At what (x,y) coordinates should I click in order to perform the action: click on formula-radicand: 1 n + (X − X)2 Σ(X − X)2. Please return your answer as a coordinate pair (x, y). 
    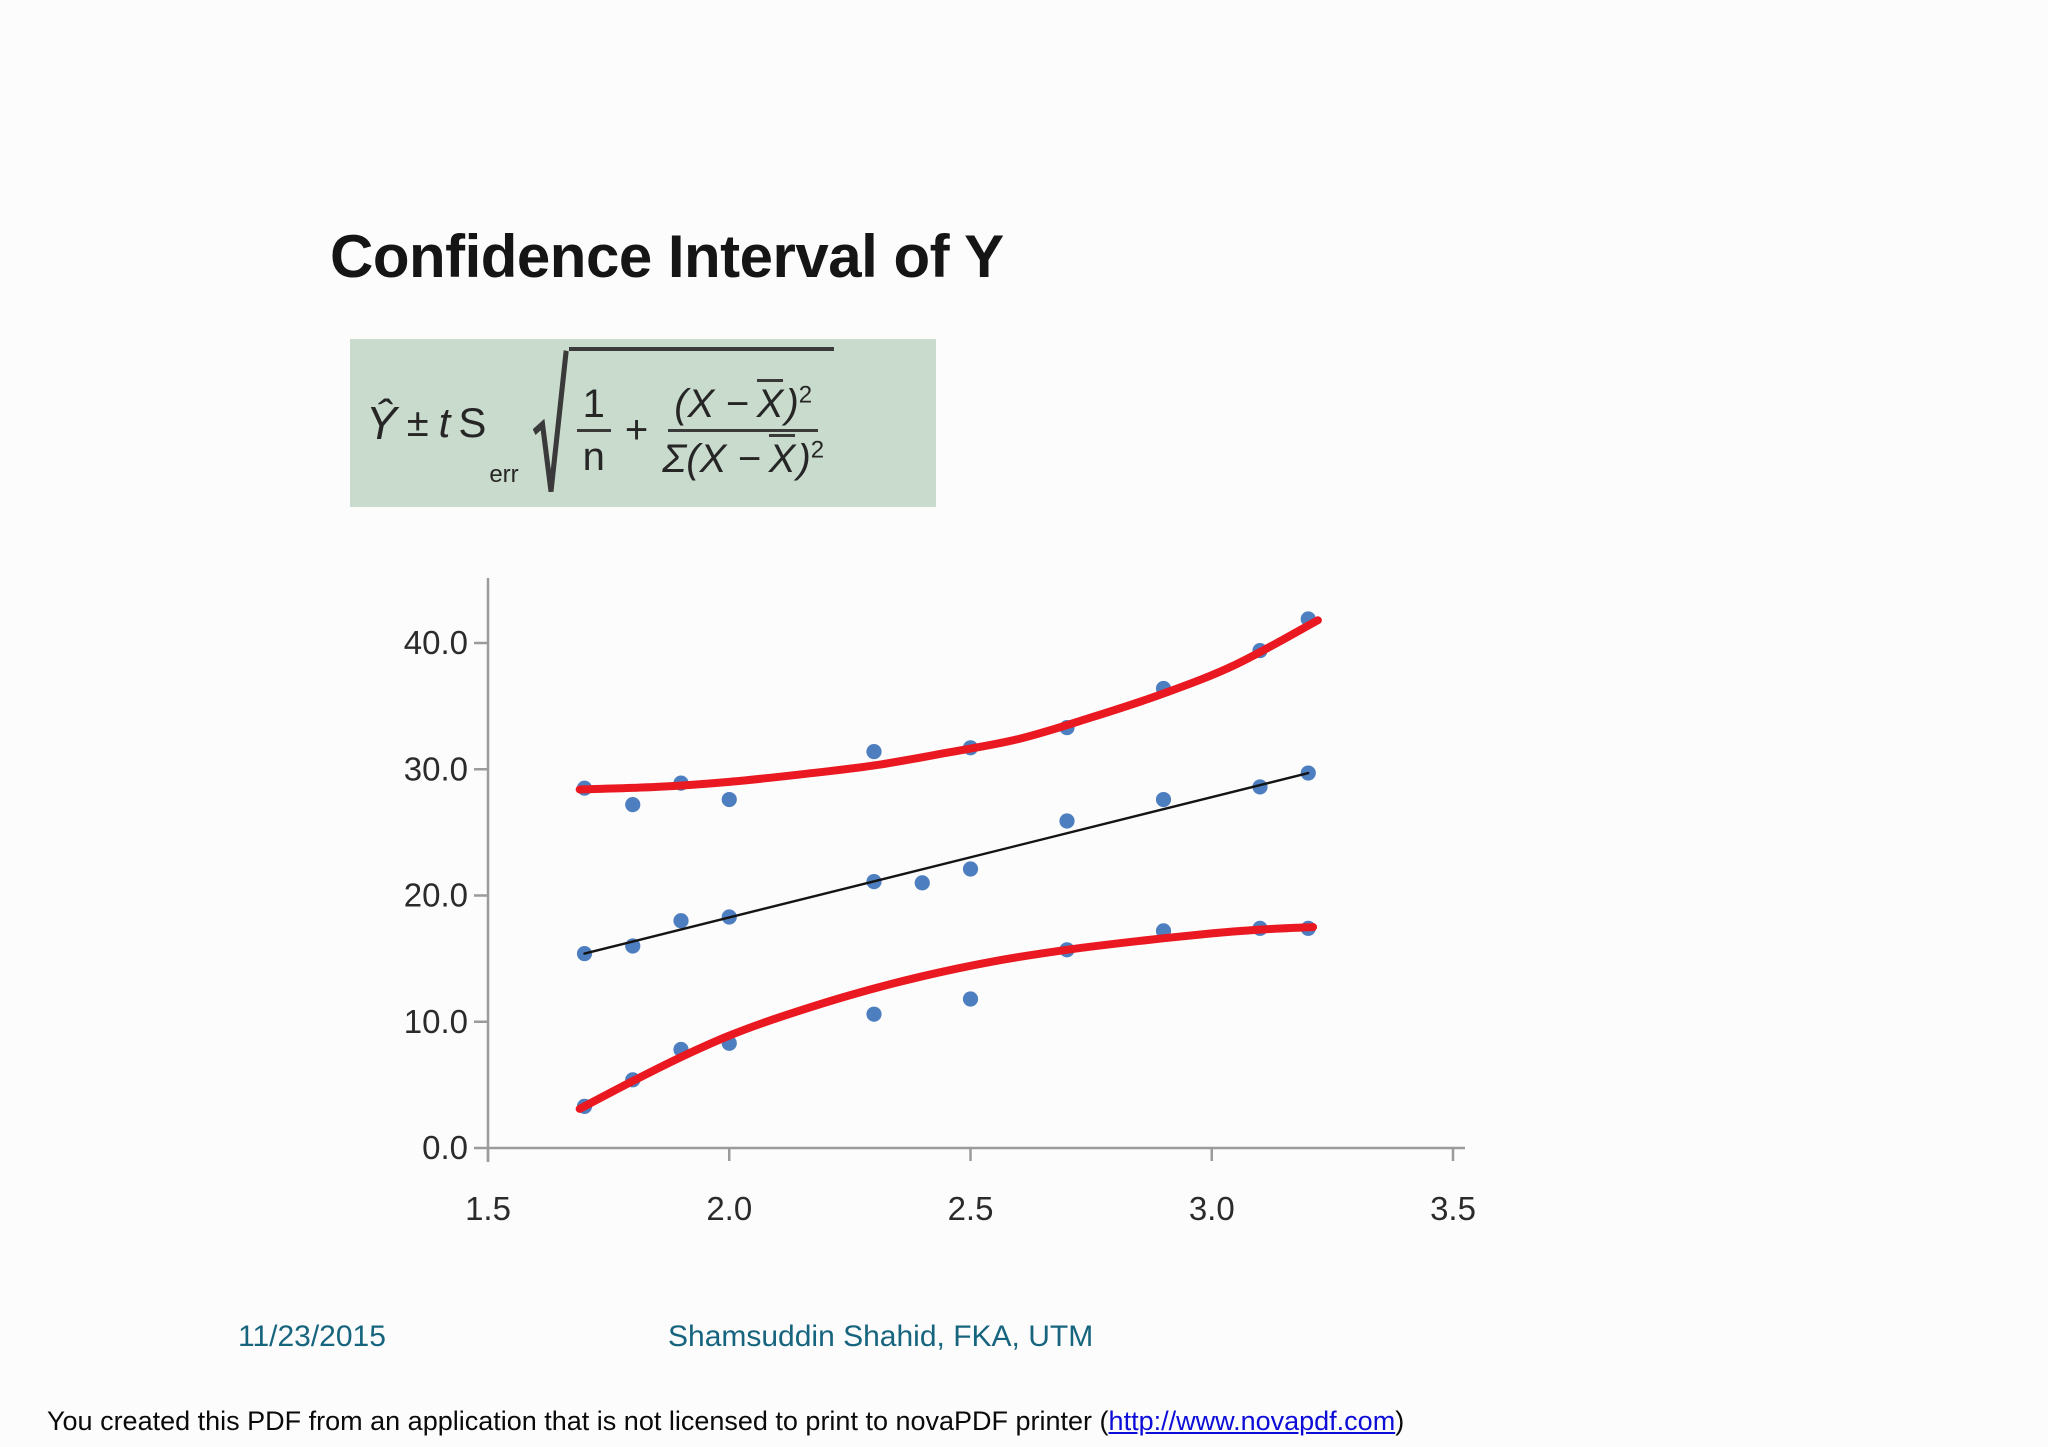
    Looking at the image, I should click on (701, 423).